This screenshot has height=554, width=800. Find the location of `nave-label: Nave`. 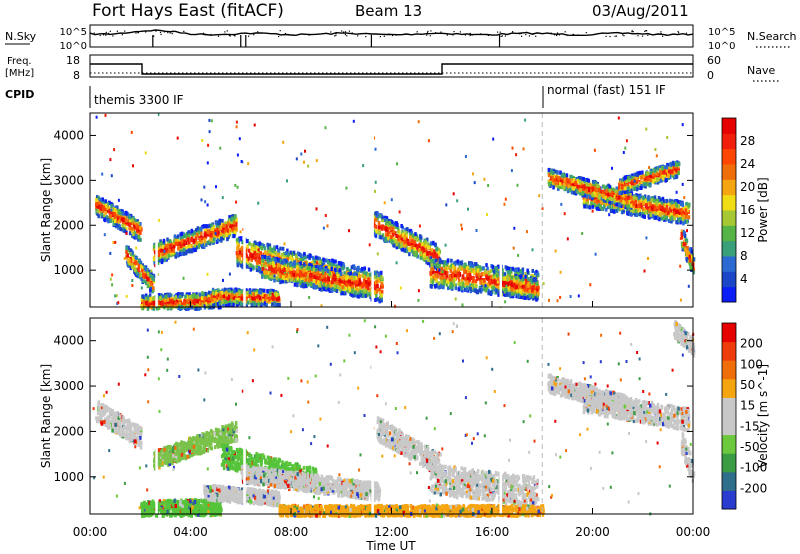

nave-label: Nave is located at coordinates (761, 70).